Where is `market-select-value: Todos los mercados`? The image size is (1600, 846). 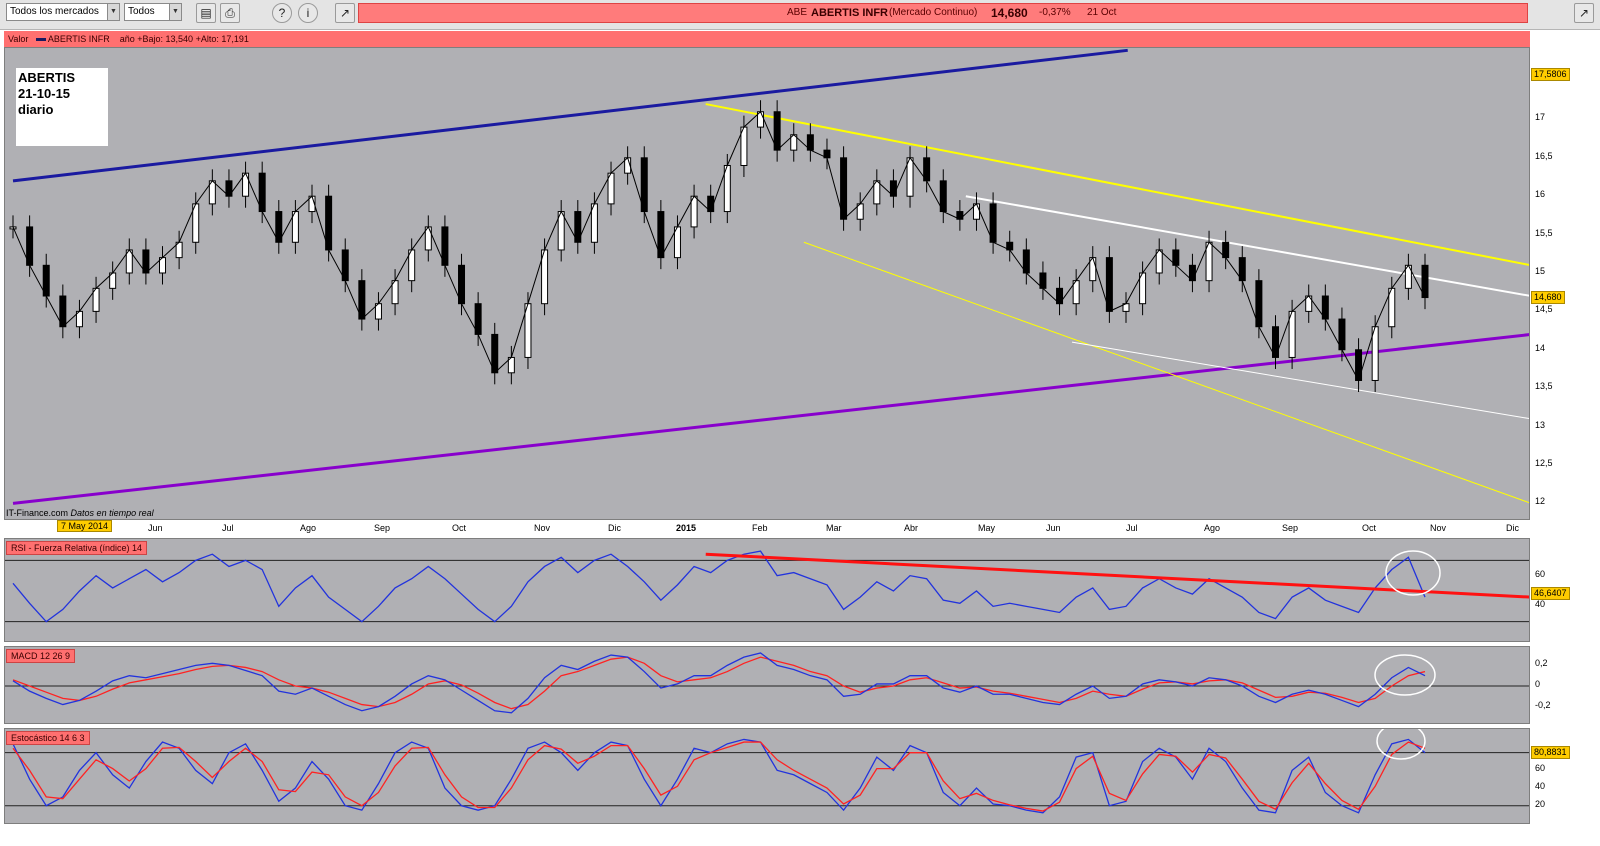 market-select-value: Todos los mercados is located at coordinates (54, 11).